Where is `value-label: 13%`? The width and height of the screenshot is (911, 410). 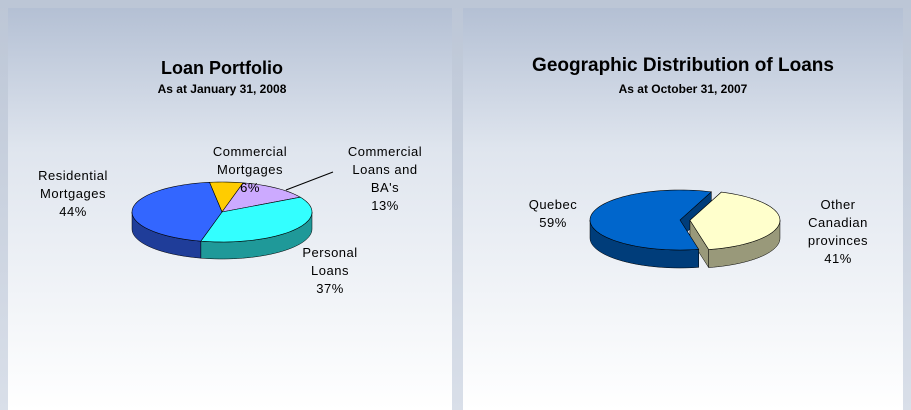
value-label: 13% is located at coordinates (385, 205).